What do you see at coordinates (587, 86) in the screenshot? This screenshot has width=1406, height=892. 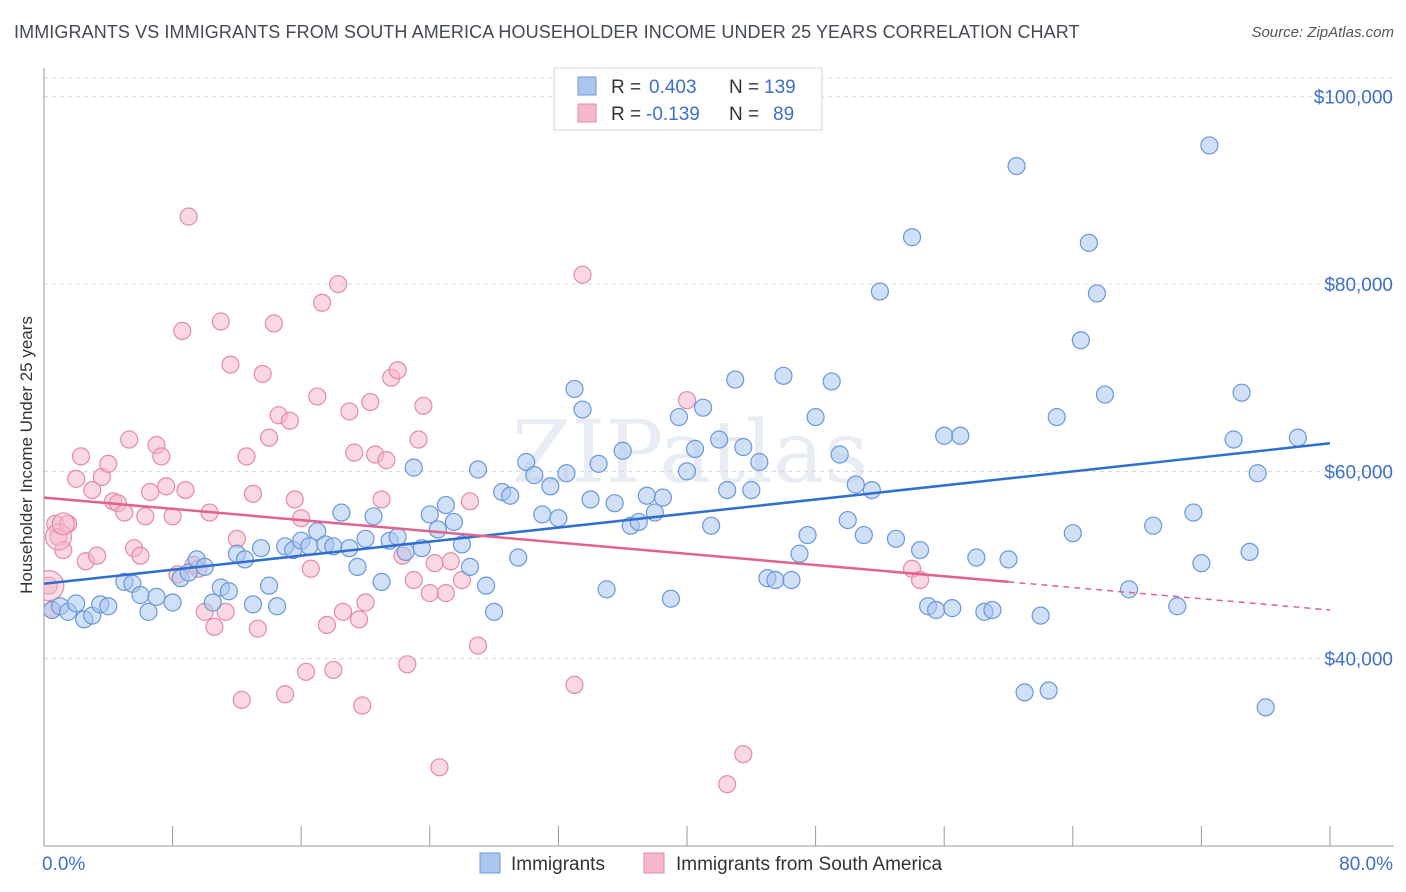 I see `legend-blue-swatch` at bounding box center [587, 86].